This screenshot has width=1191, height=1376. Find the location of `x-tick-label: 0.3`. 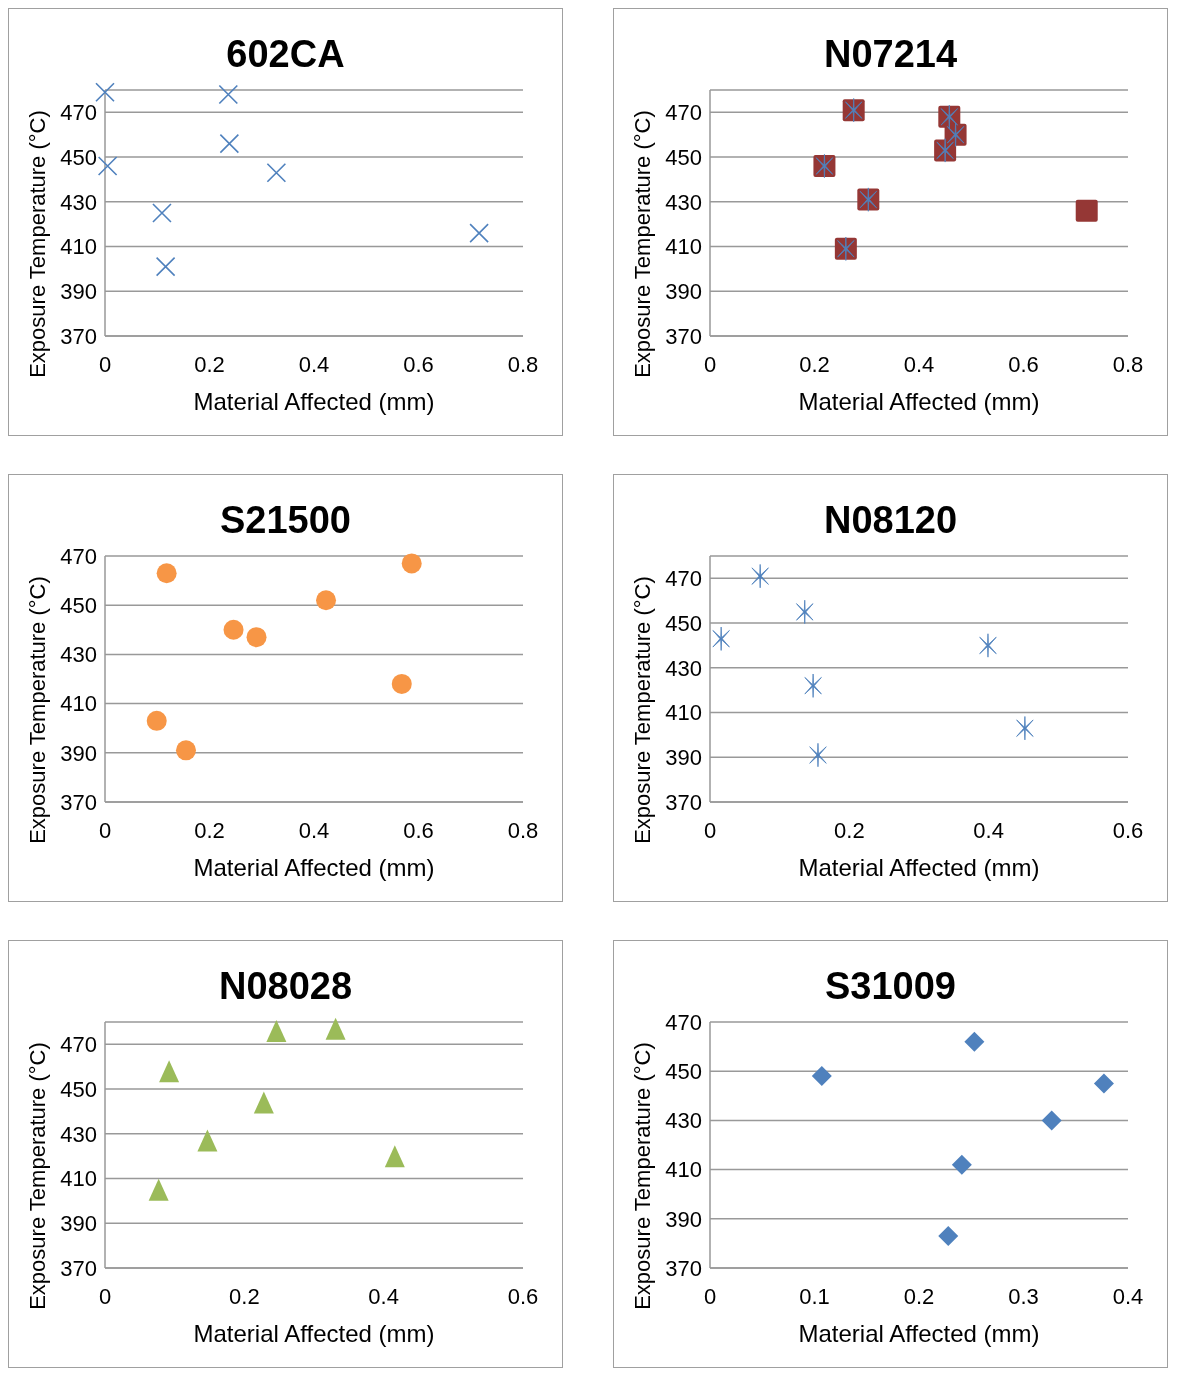

x-tick-label: 0.3 is located at coordinates (1023, 1296).